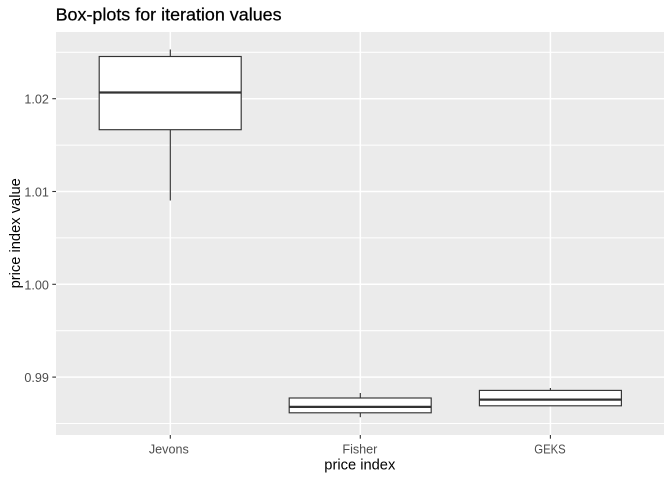 The width and height of the screenshot is (672, 480). I want to click on svg-text: 1.00, so click(36, 285).